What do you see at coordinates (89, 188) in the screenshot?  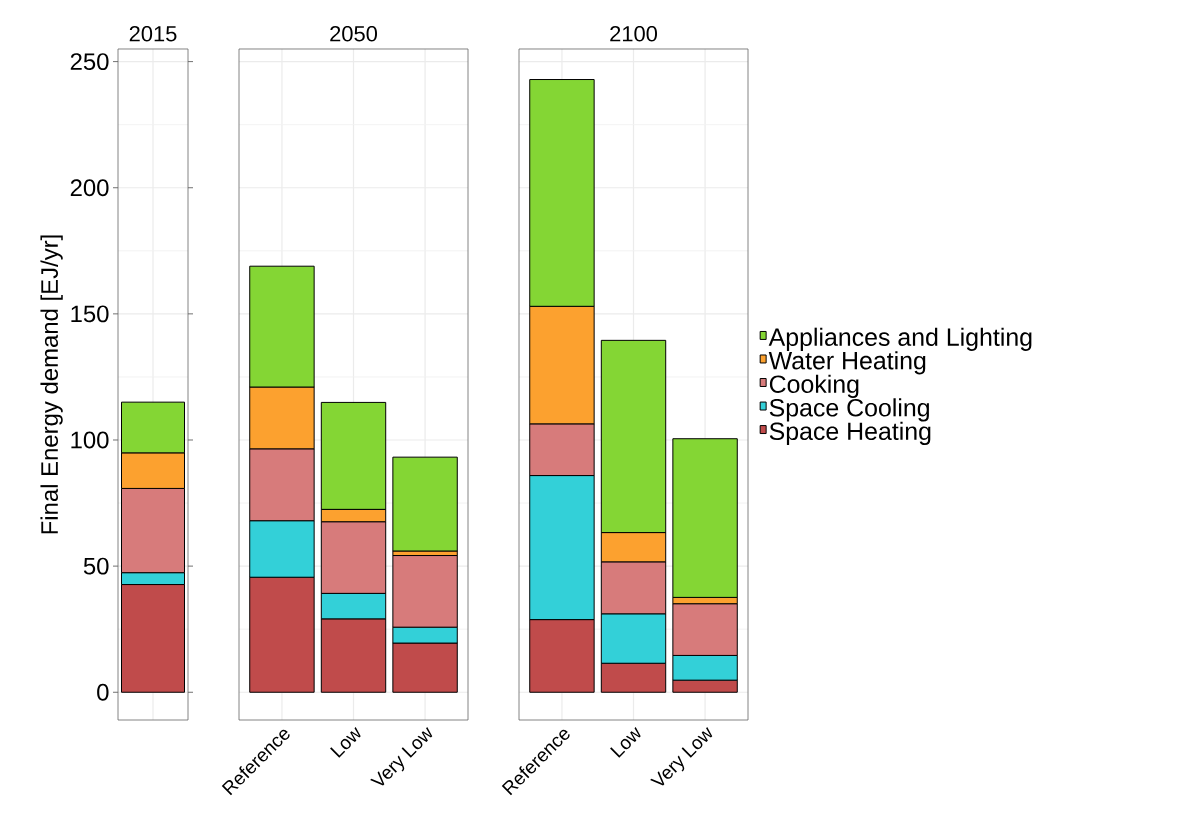 I see `y-tick-label: 200` at bounding box center [89, 188].